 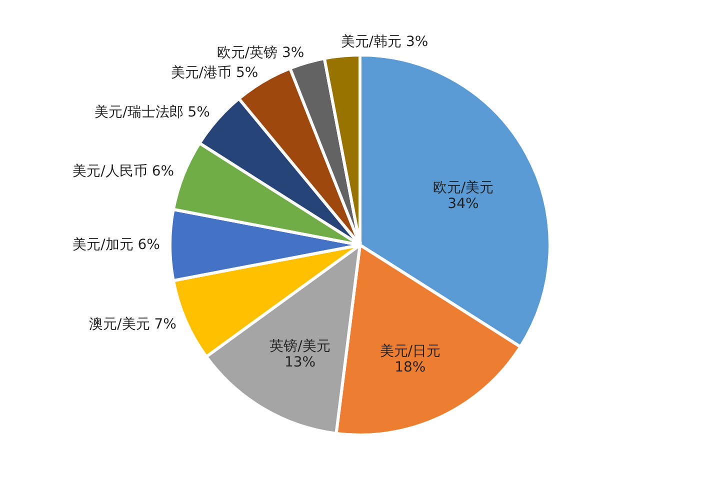 What do you see at coordinates (260, 52) in the screenshot?
I see `slice-label: 欧元/英镑 3%` at bounding box center [260, 52].